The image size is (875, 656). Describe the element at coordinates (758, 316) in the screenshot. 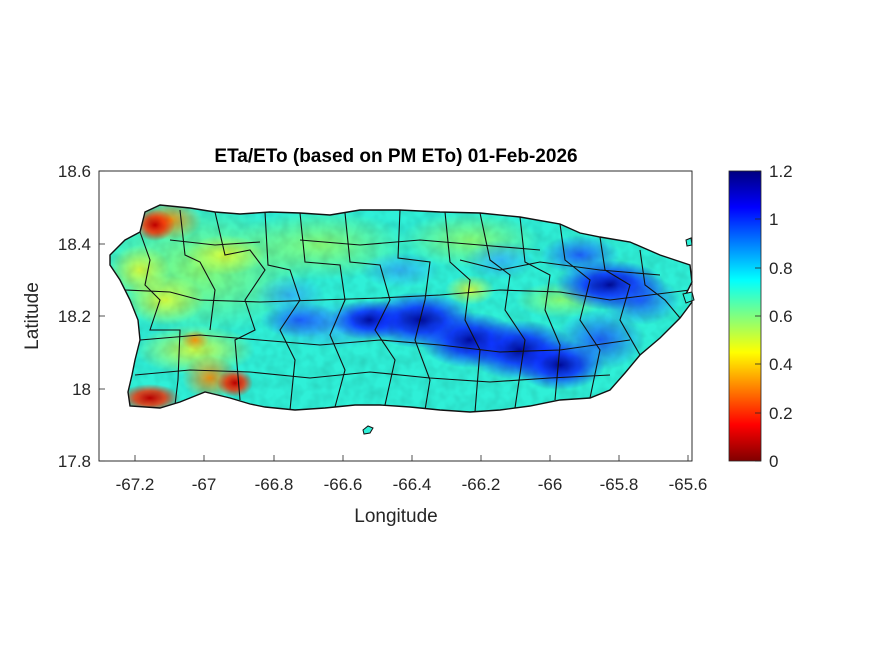

I see `colorbar-ticks` at that location.